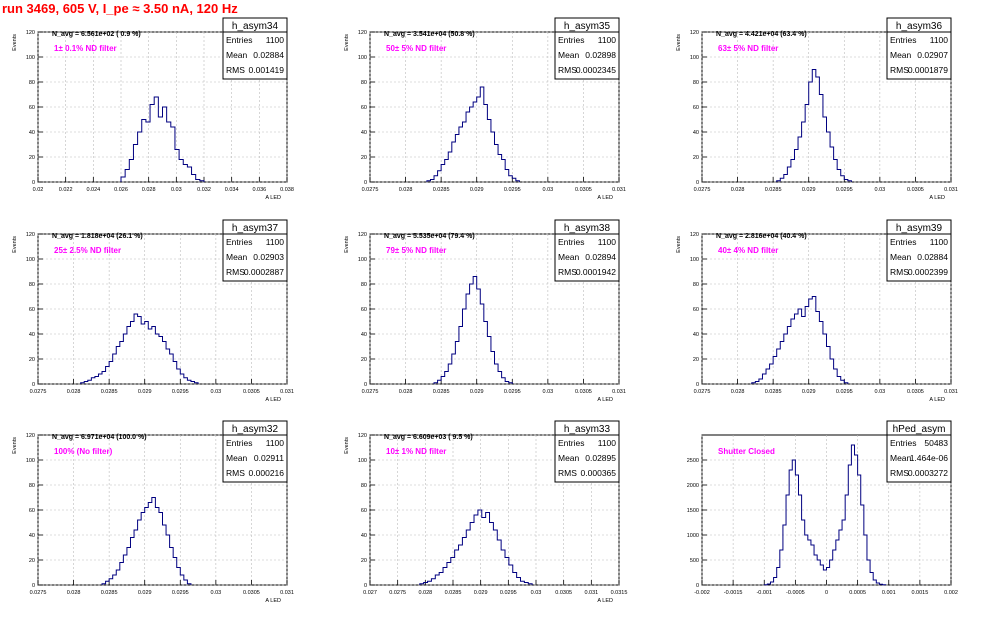 The image size is (996, 622). I want to click on y-tick-label: 20, so click(696, 360).